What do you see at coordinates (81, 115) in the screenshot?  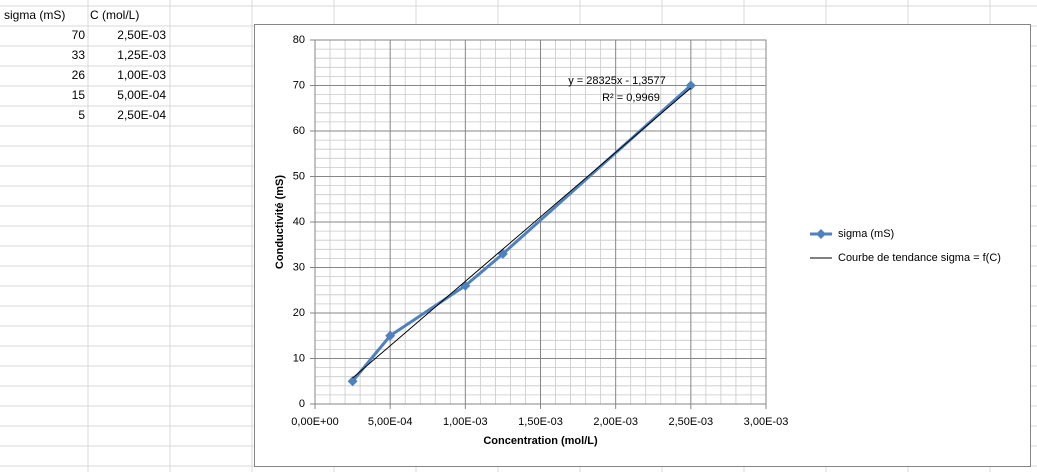 I see `cell: 5` at bounding box center [81, 115].